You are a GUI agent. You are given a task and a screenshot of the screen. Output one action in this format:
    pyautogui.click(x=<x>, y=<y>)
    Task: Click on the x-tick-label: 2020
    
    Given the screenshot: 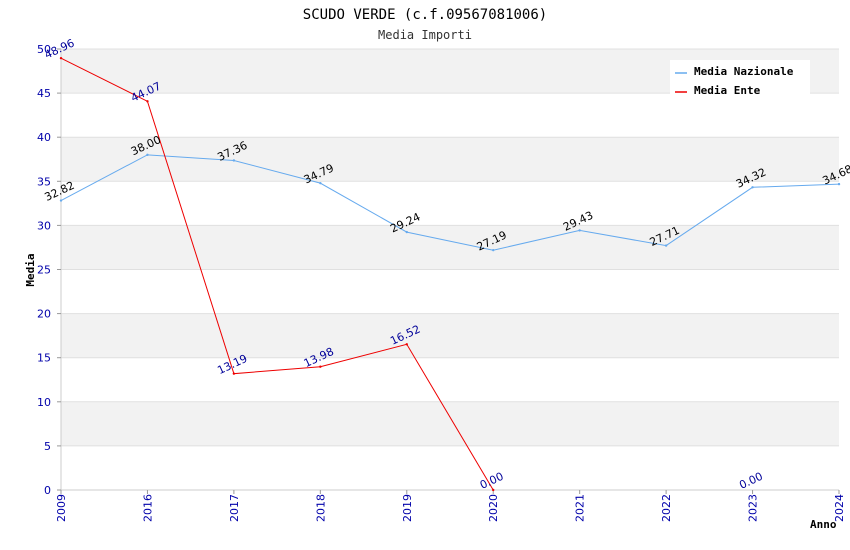 What is the action you would take?
    pyautogui.click(x=493, y=508)
    